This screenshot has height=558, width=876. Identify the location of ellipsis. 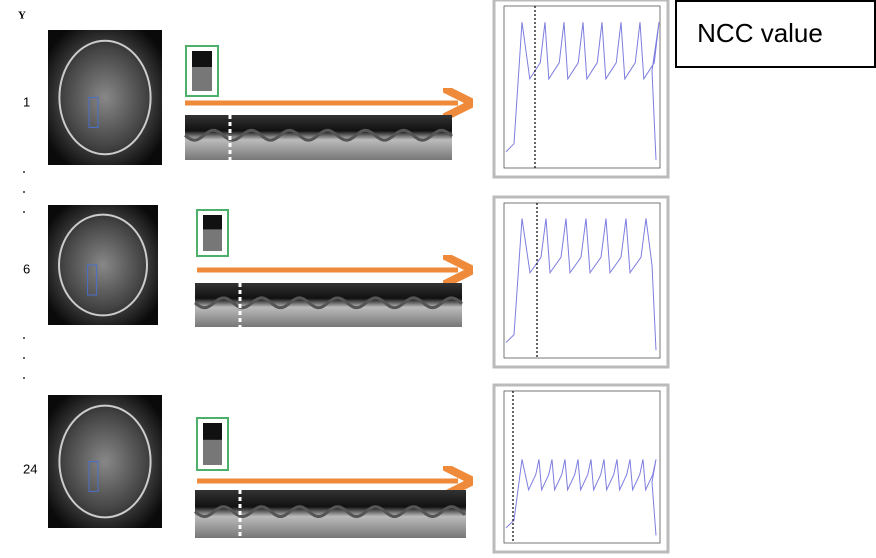
(24, 275).